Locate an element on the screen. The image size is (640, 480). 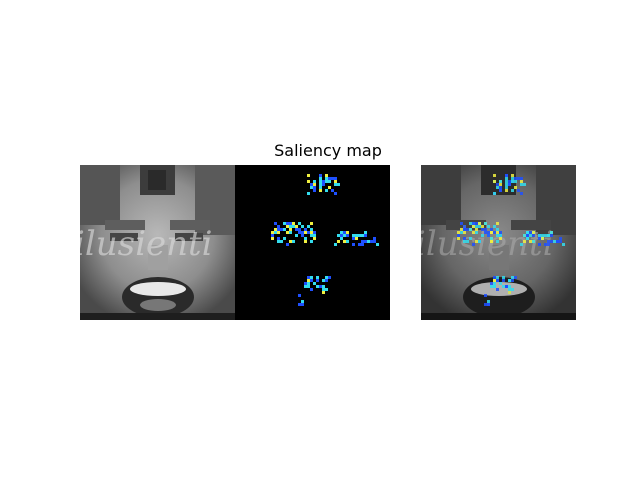
watermark-text: ilusienti is located at coordinates (146, 244).